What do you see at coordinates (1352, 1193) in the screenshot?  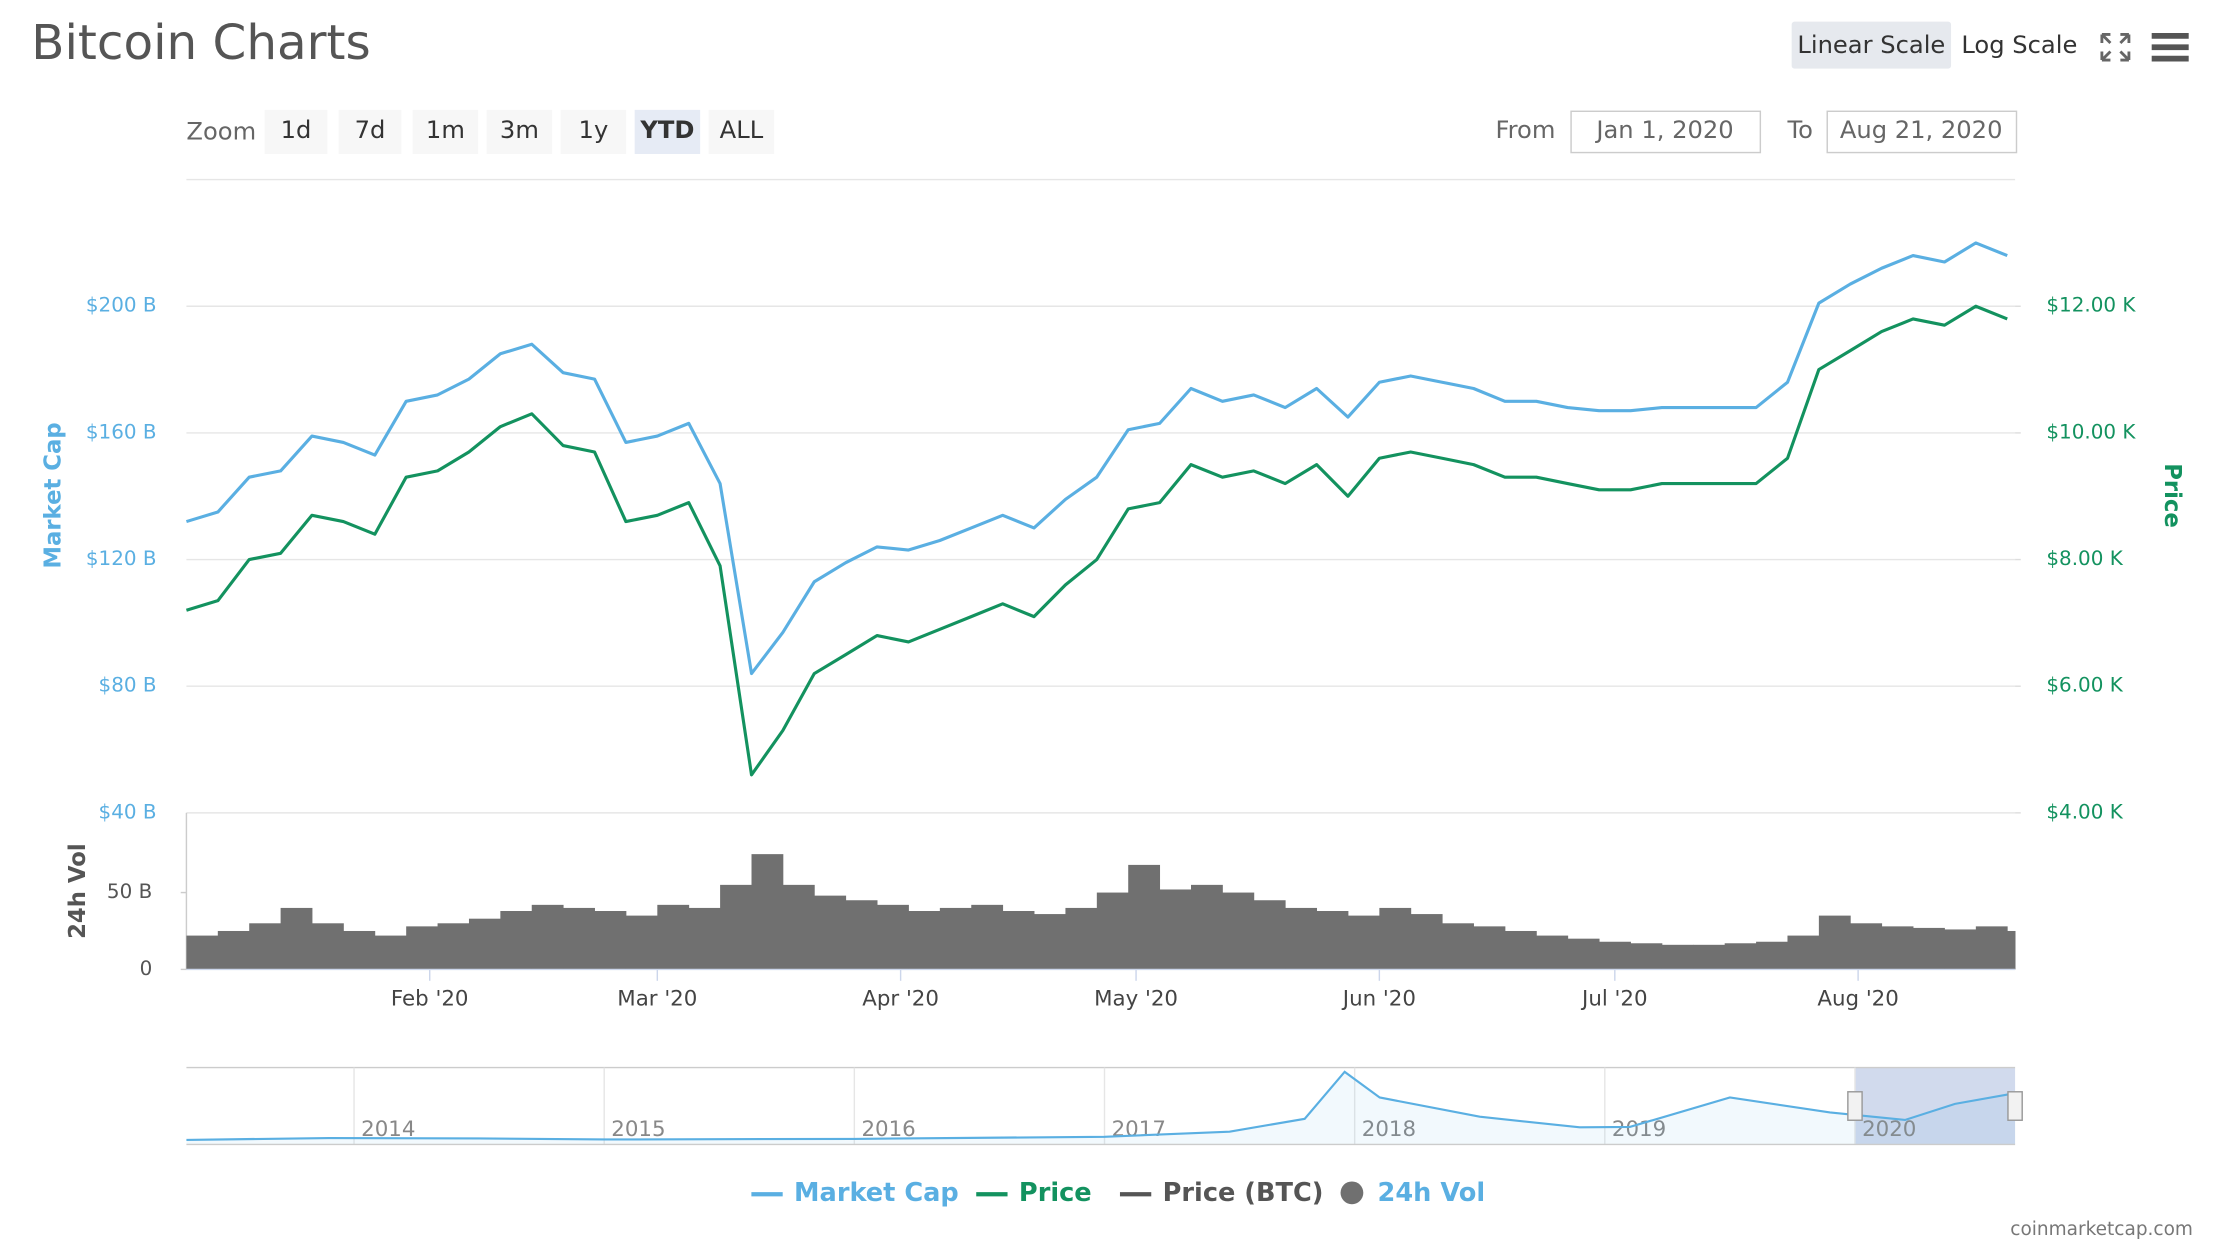 I see `legend-swatch` at bounding box center [1352, 1193].